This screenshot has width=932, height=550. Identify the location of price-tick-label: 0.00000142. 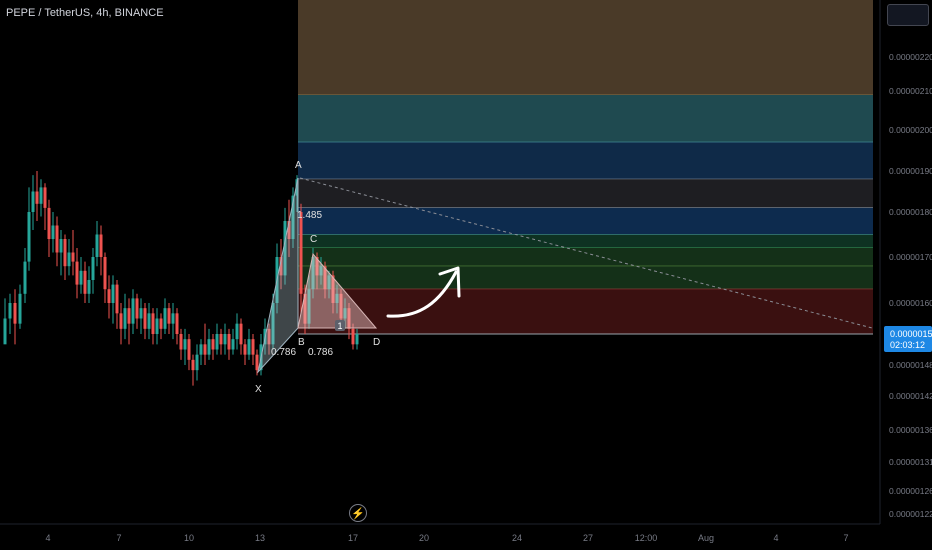
(910, 396).